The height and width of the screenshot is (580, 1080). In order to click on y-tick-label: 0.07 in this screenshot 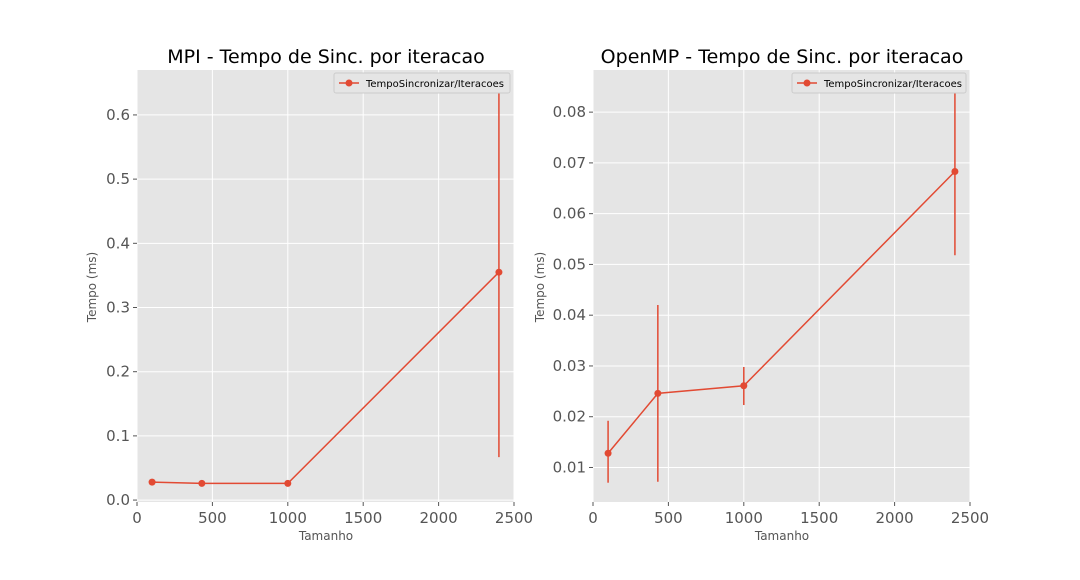, I will do `click(569, 163)`.